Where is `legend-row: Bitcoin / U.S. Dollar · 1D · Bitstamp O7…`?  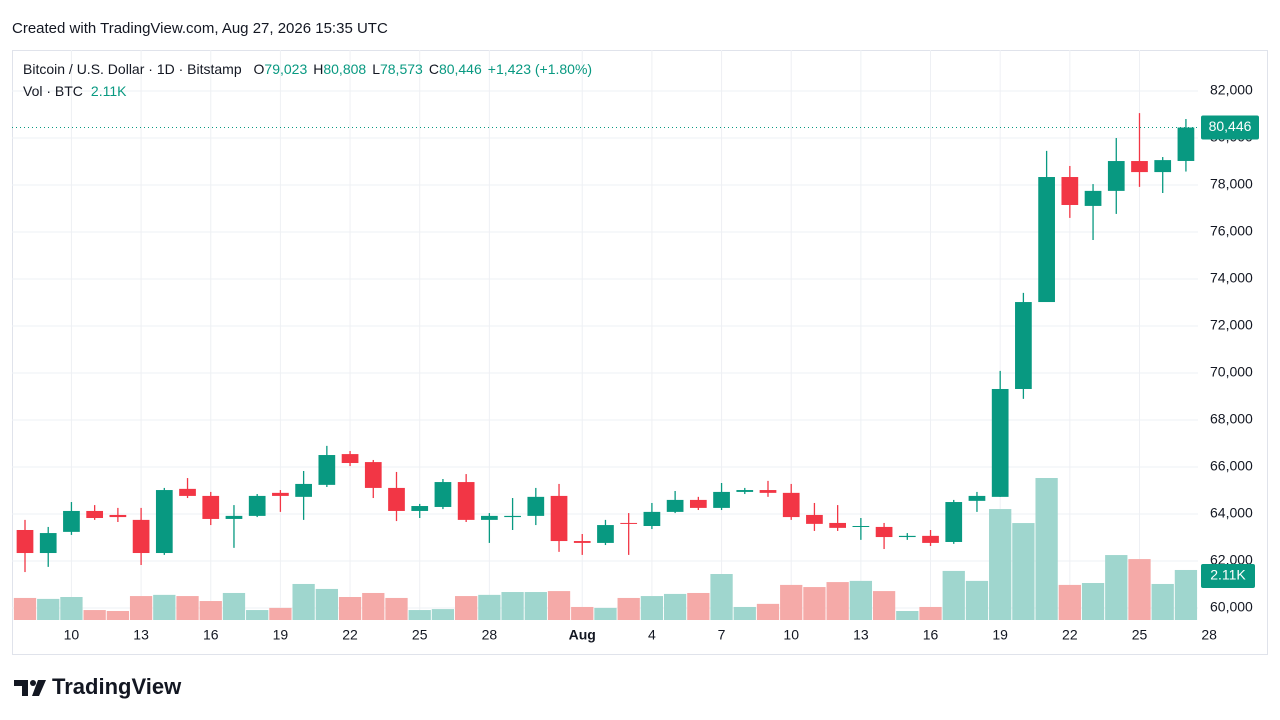 legend-row: Bitcoin / U.S. Dollar · 1D · Bitstamp O7… is located at coordinates (311, 69).